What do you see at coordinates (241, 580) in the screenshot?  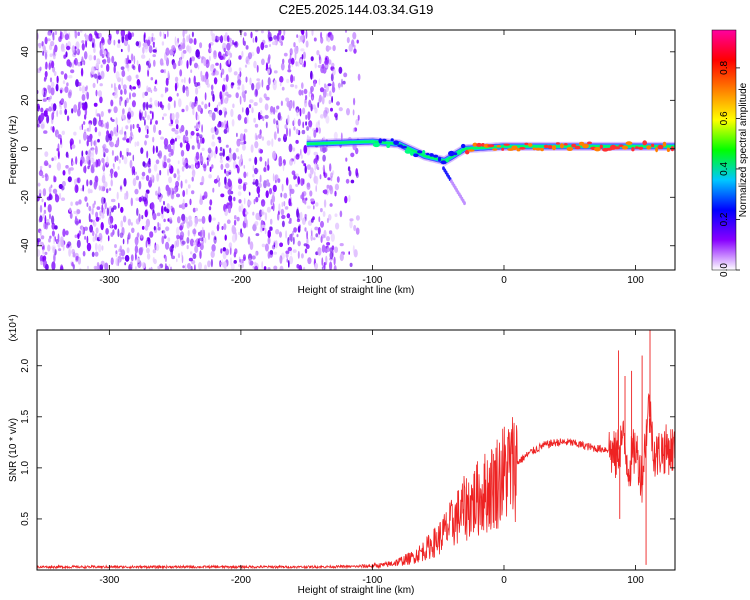 I see `x-tick-label: -200` at bounding box center [241, 580].